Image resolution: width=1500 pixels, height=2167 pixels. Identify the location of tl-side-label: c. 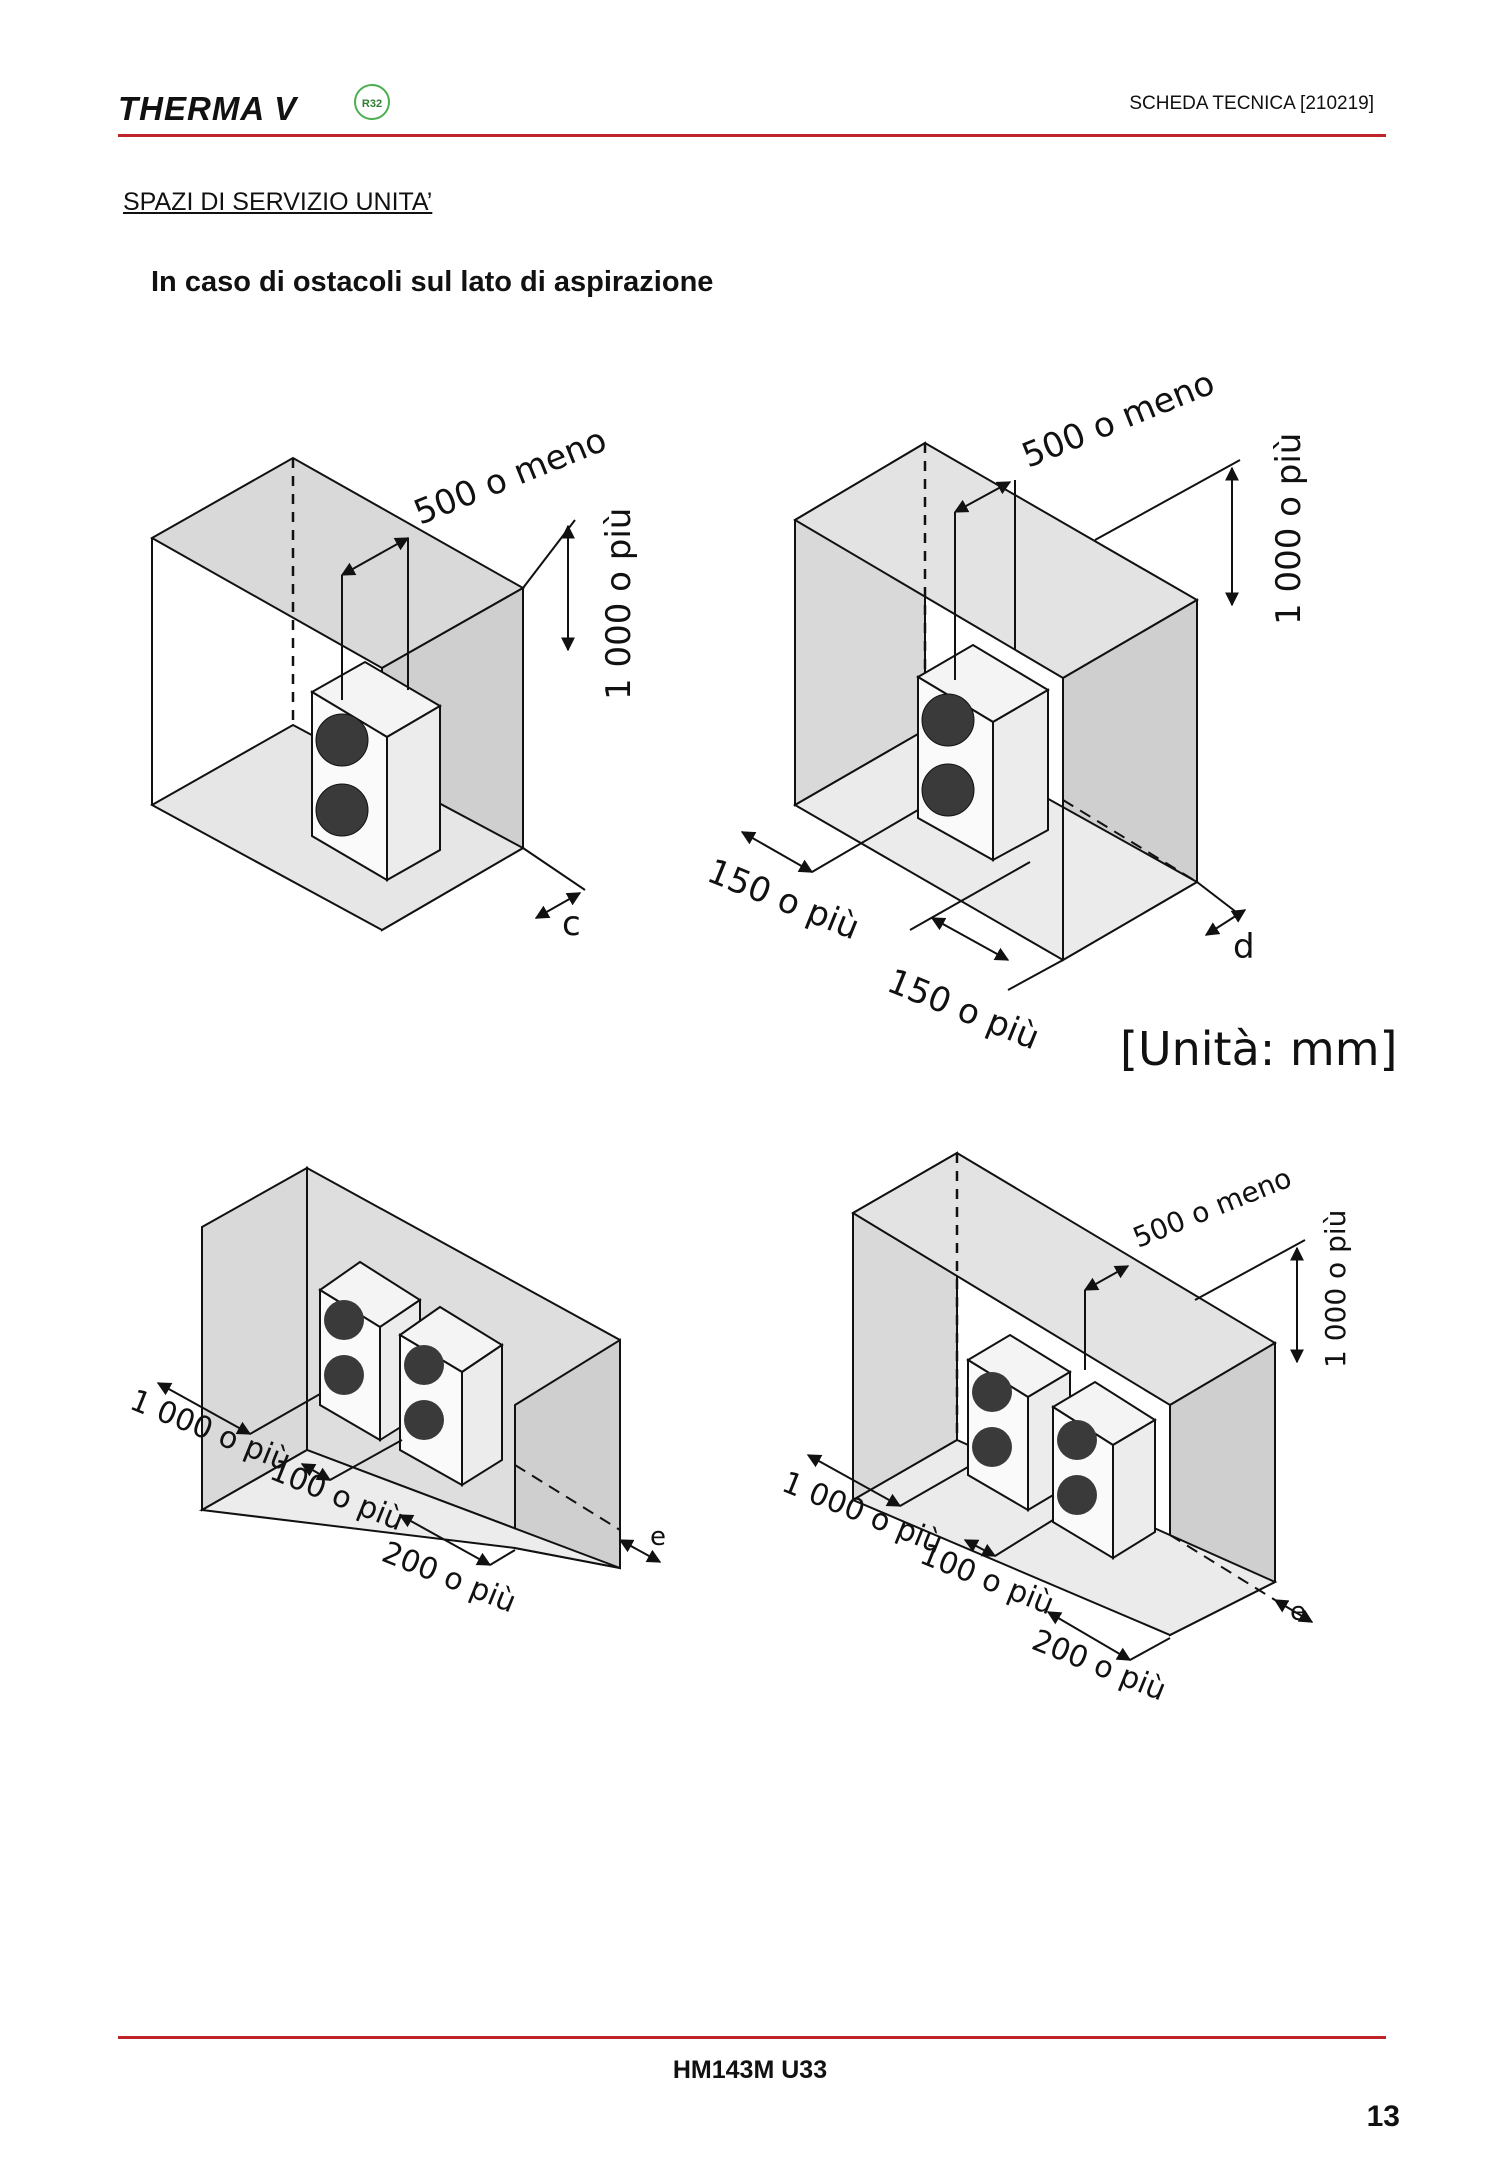
(571, 924).